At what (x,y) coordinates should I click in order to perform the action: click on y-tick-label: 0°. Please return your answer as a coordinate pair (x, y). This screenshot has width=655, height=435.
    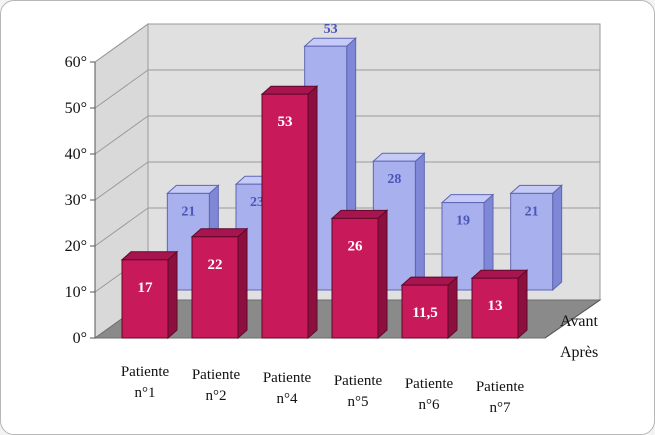
    Looking at the image, I should click on (80, 338).